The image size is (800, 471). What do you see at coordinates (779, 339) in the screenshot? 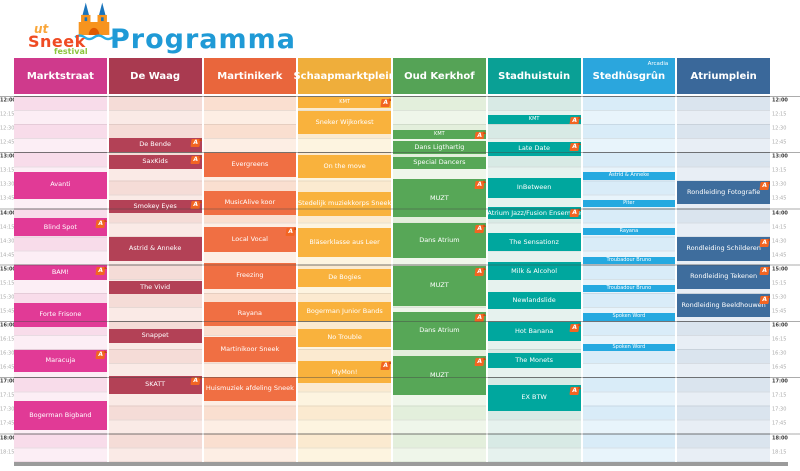
I see `time-label-1615: 16:15` at bounding box center [779, 339].